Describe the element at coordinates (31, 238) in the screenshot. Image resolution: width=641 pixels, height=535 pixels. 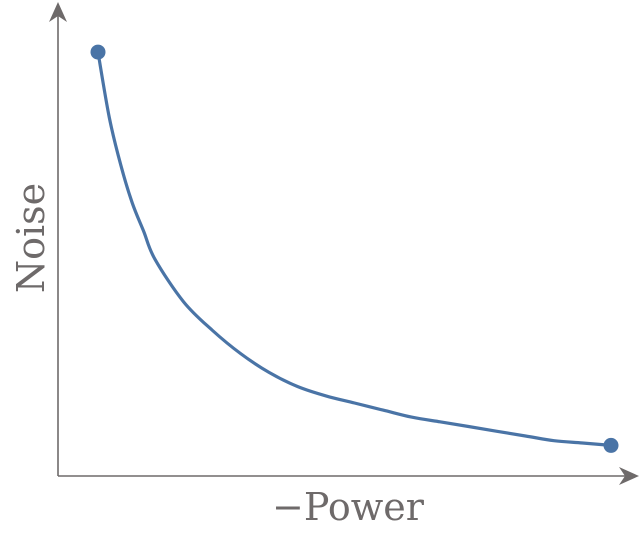
I see `y-axis-title: Noise` at that location.